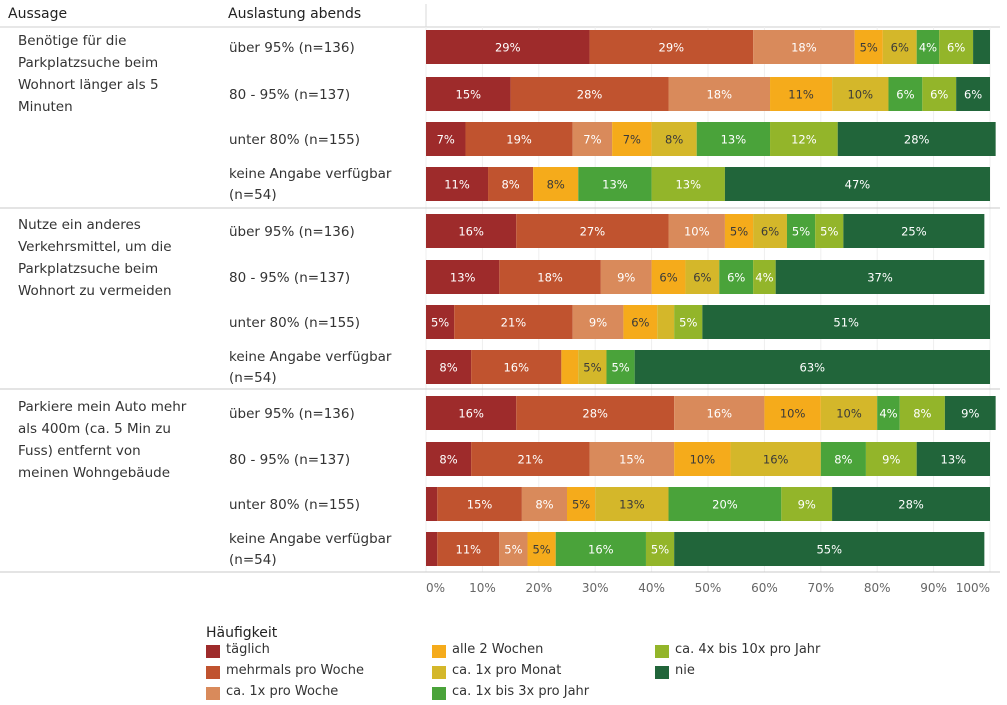  I want to click on data-label: 51%, so click(846, 323).